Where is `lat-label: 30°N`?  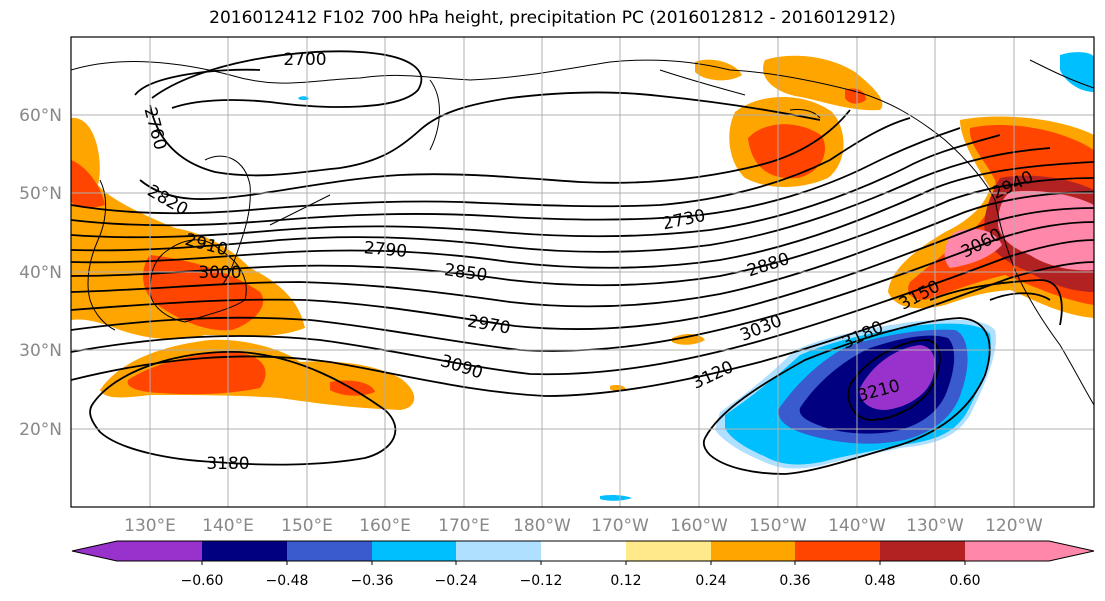
lat-label: 30°N is located at coordinates (40, 351).